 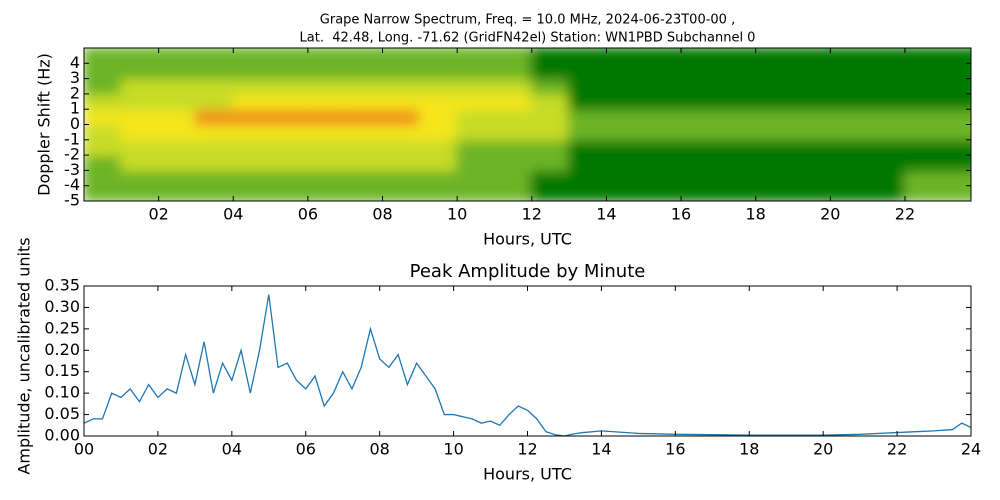 I want to click on y-tick-label: 0.35, so click(x=62, y=285).